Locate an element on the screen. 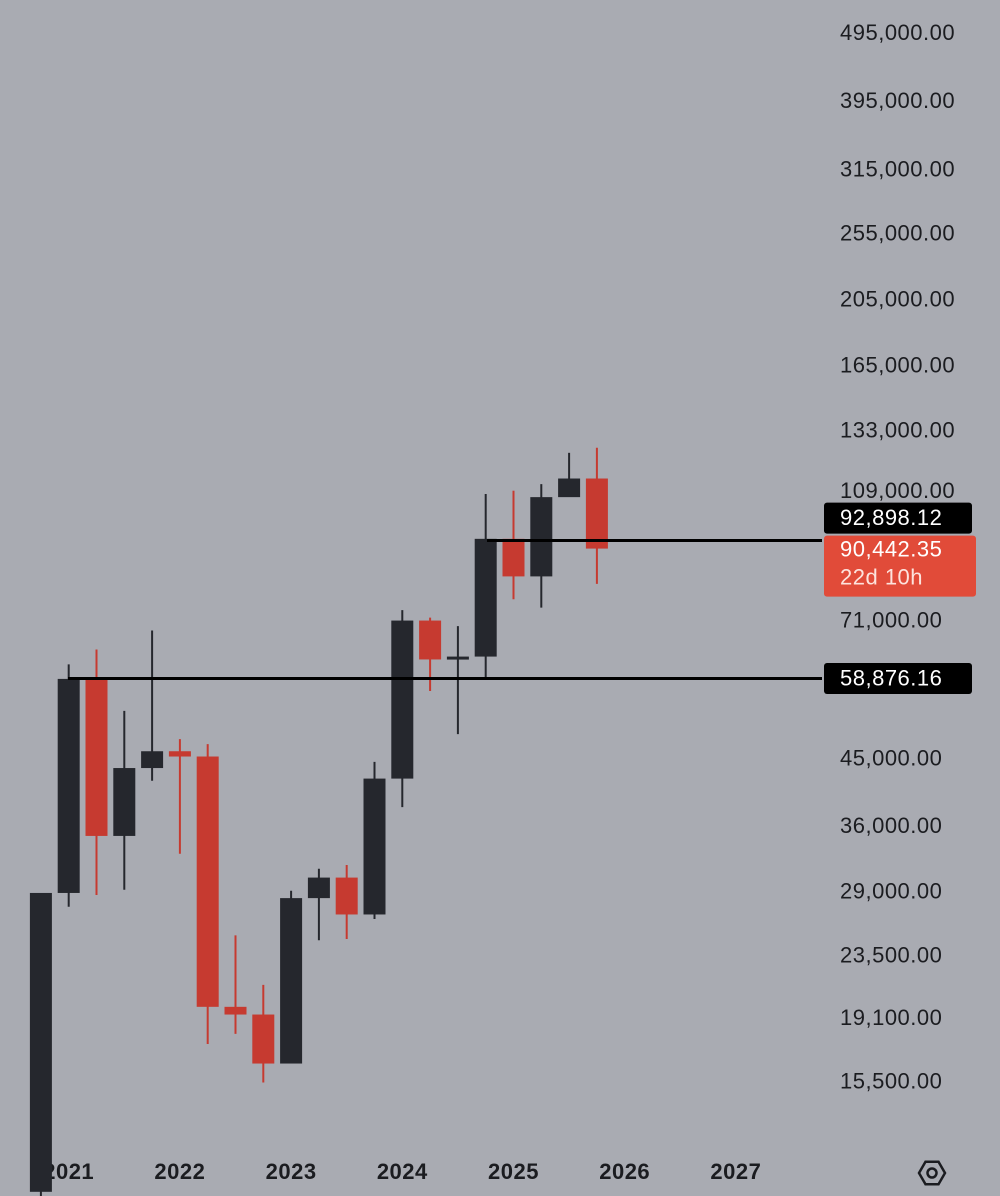 This screenshot has width=1000, height=1196. y-tick-label: 71,000.00 is located at coordinates (891, 620).